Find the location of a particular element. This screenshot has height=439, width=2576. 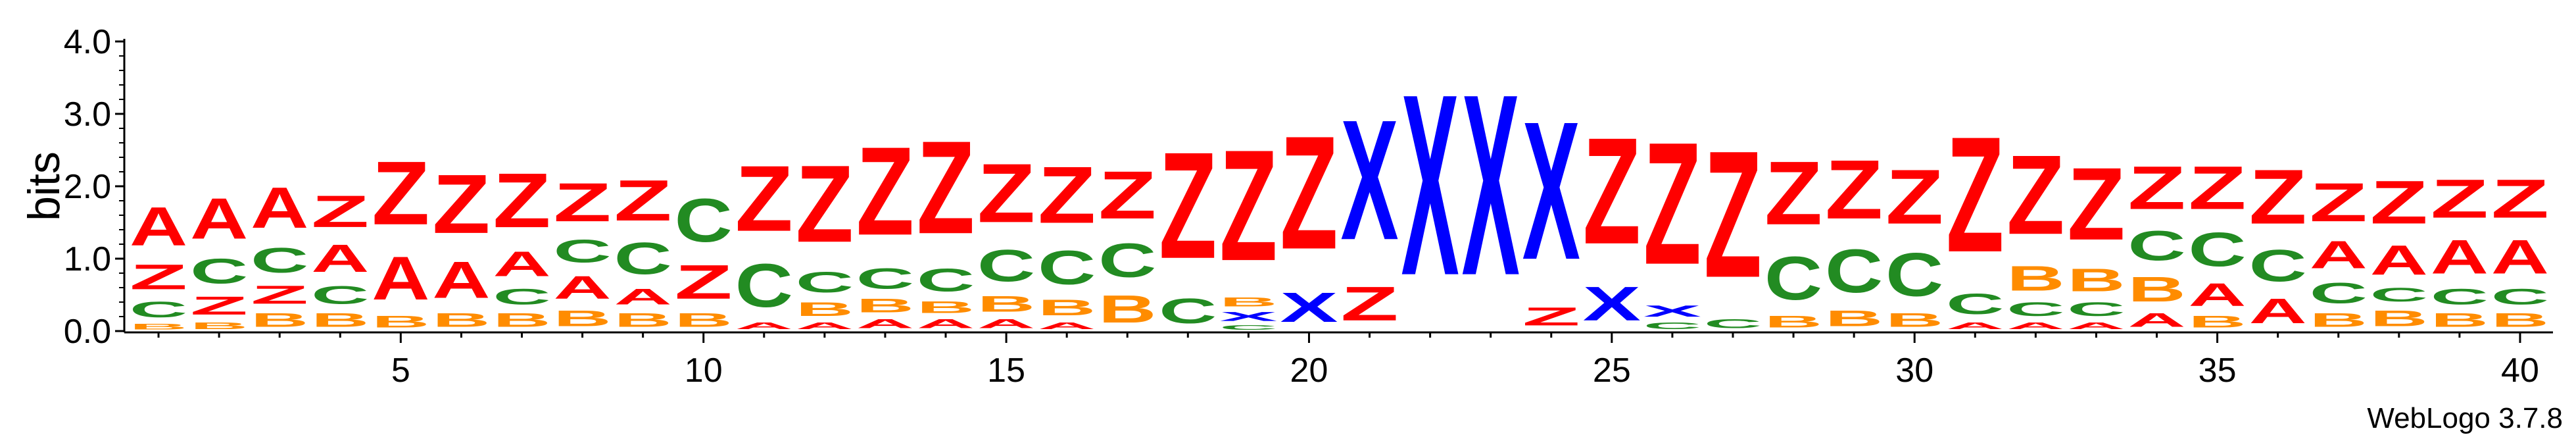

x-tick-label: 15 is located at coordinates (1006, 370).